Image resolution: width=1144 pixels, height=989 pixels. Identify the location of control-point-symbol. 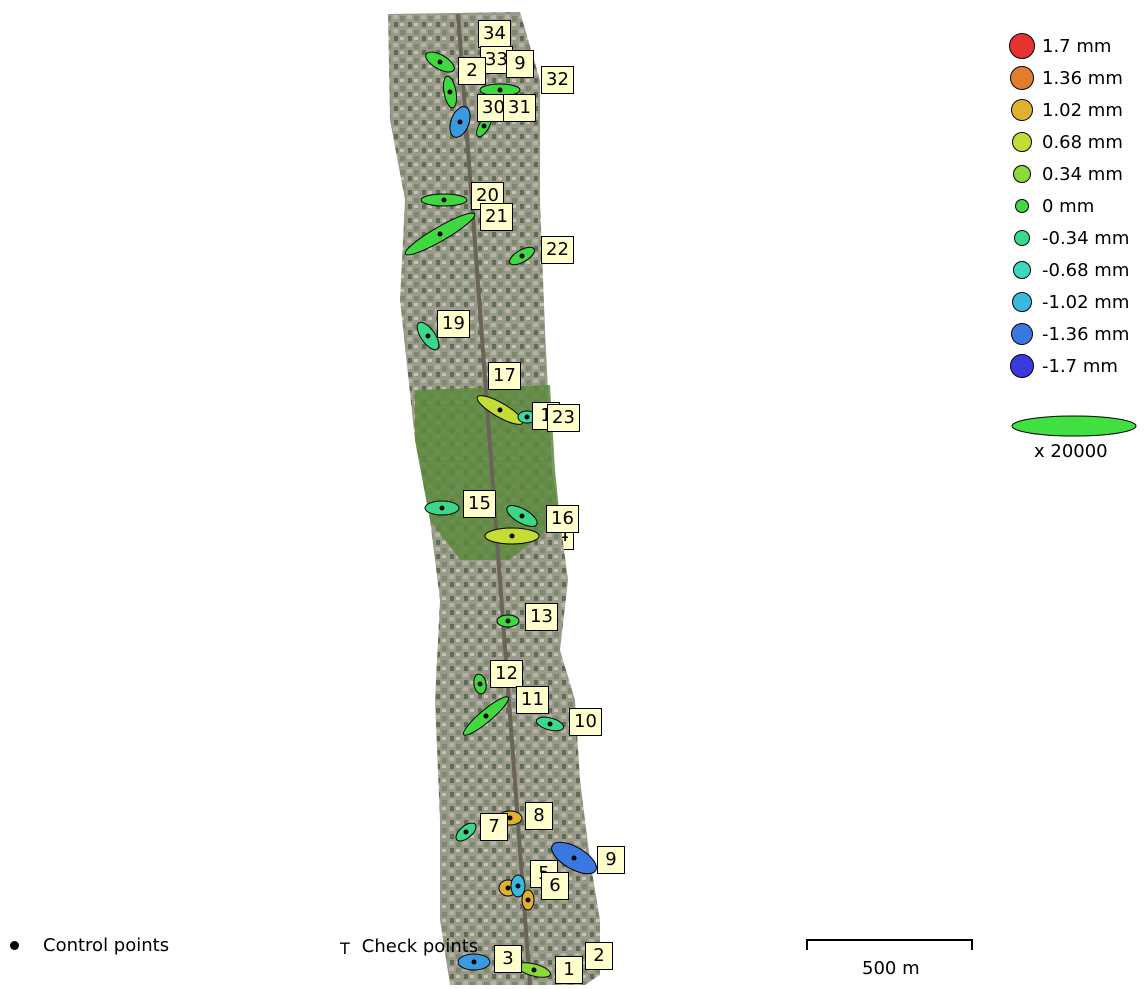
(14, 945).